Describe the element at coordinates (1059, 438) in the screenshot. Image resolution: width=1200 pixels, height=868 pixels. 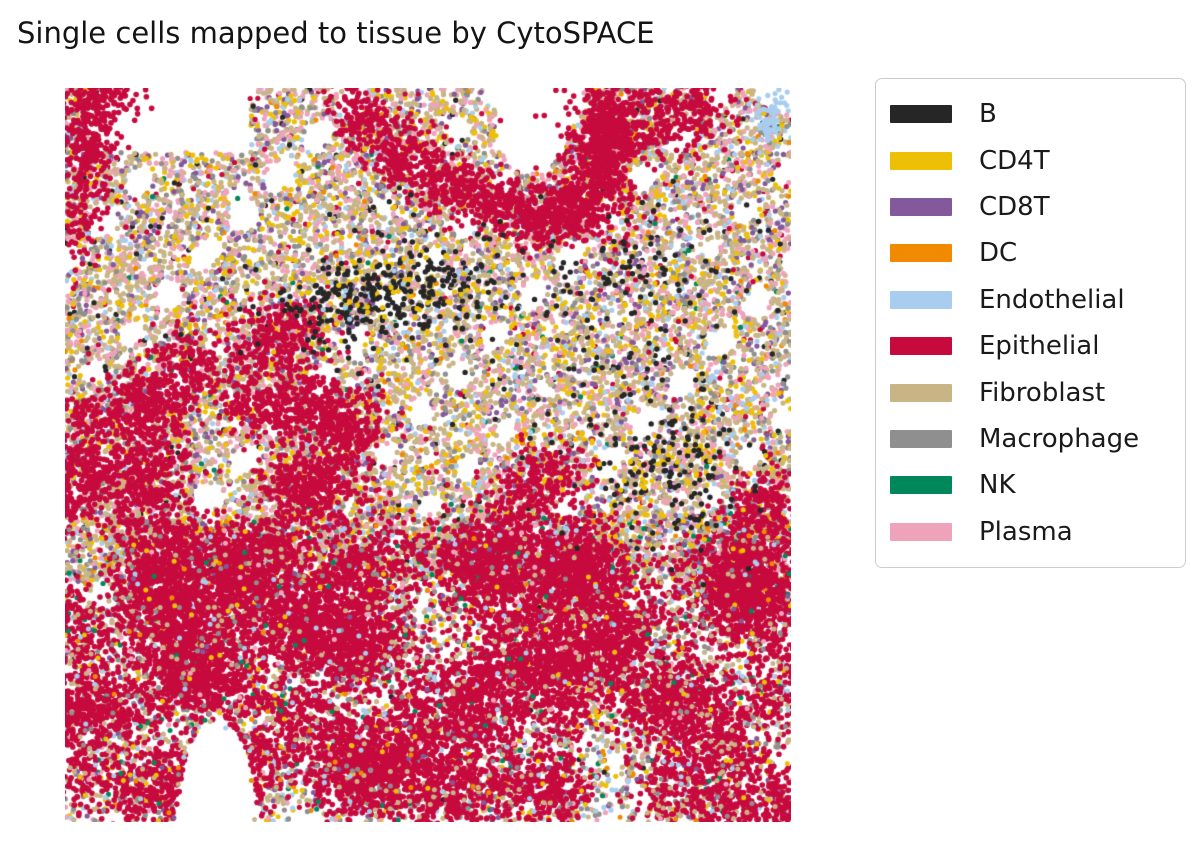
I see `legend-label: Macrophage` at that location.